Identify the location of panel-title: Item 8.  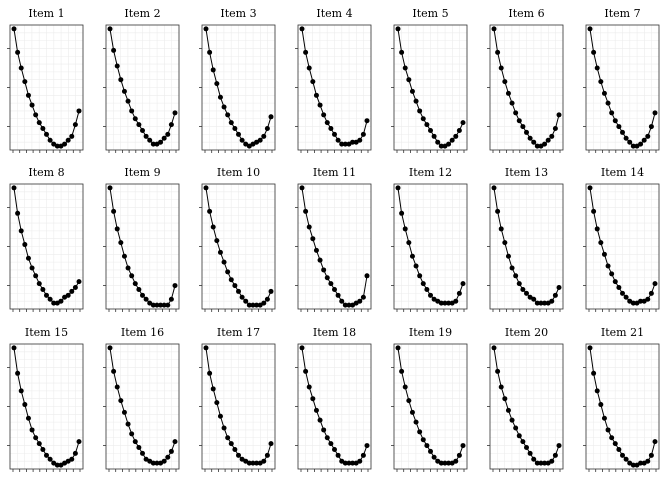
(46, 172).